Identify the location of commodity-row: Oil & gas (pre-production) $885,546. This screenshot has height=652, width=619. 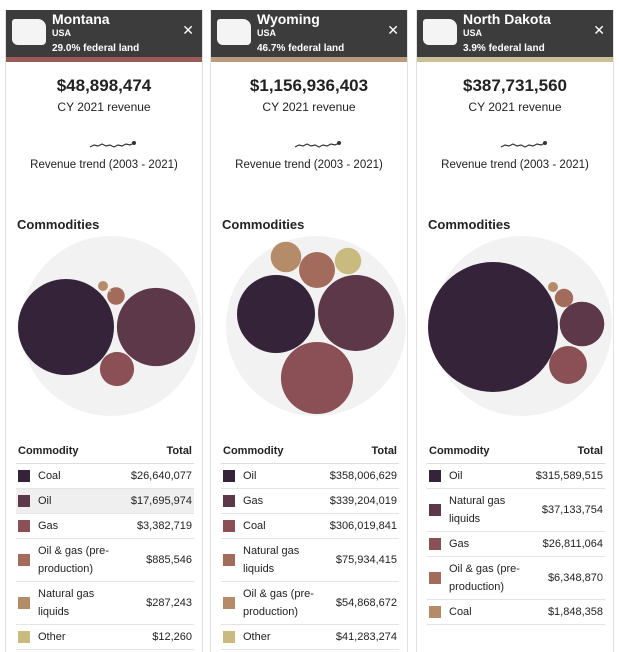
(105, 560).